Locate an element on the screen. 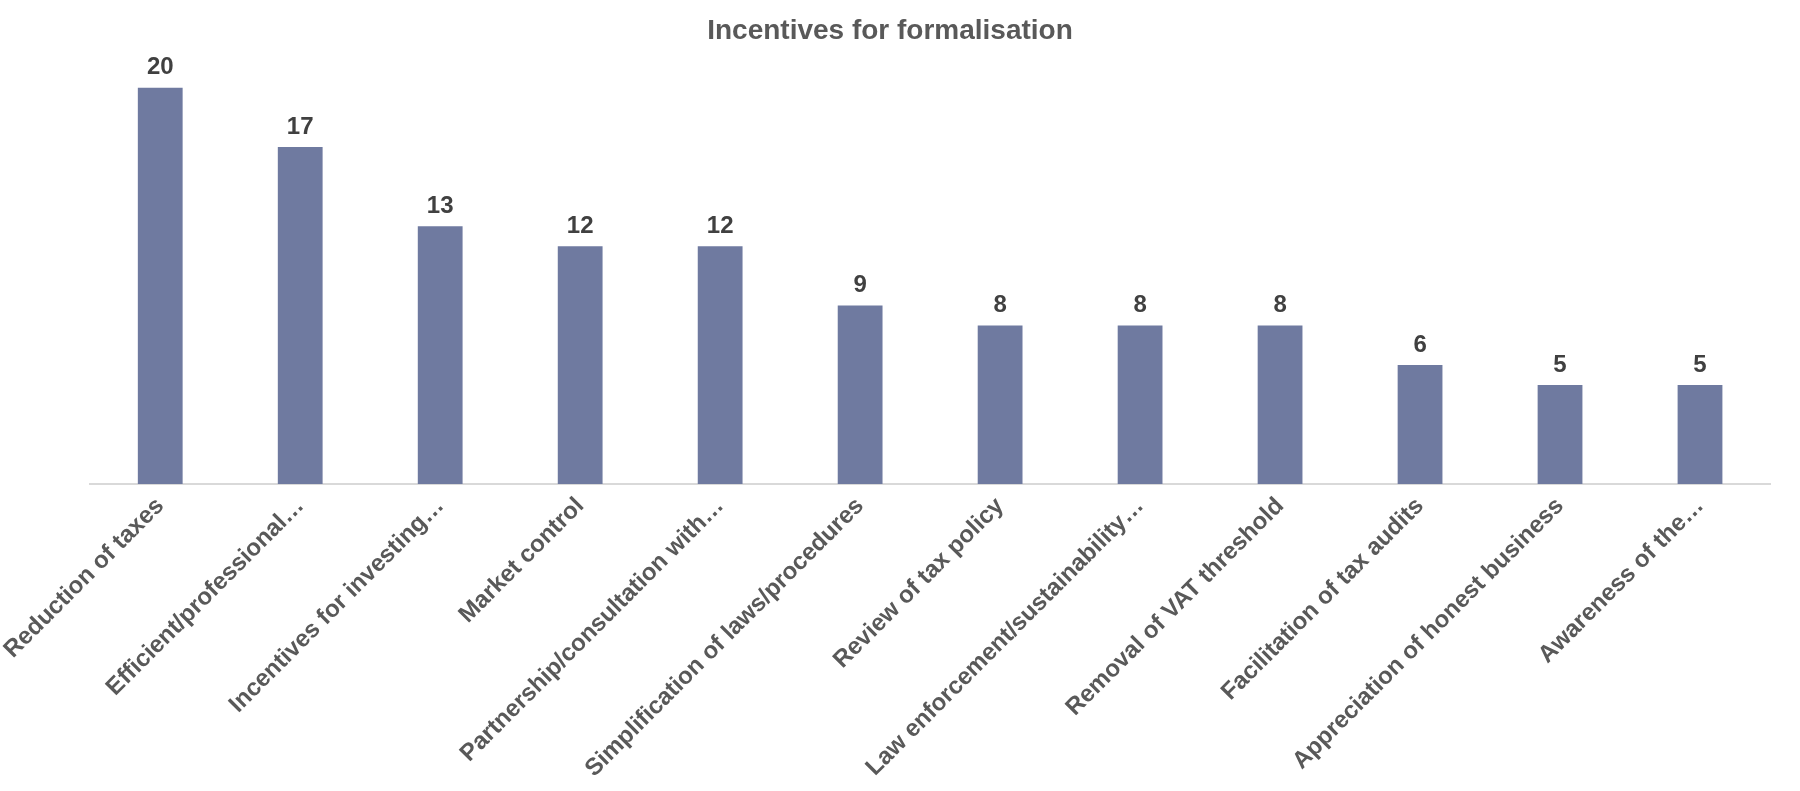  data-label: 17 is located at coordinates (300, 125).